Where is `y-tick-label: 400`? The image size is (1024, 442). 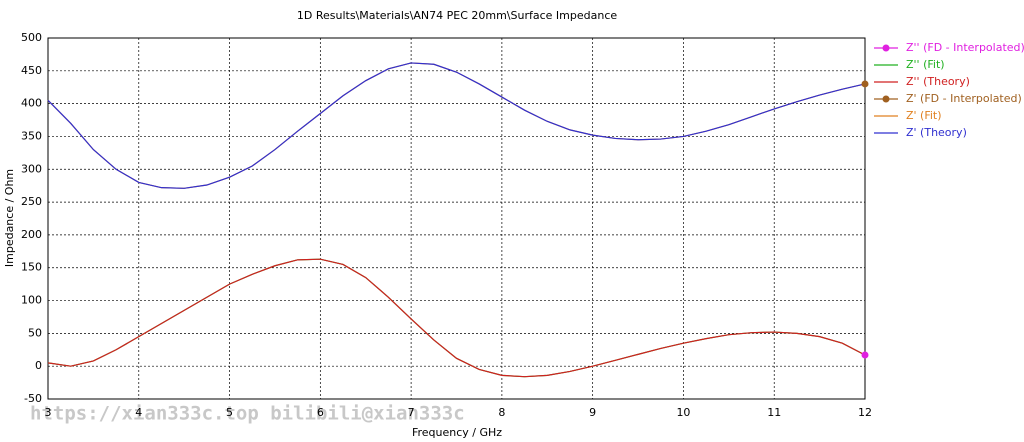 y-tick-label: 400 is located at coordinates (31, 103).